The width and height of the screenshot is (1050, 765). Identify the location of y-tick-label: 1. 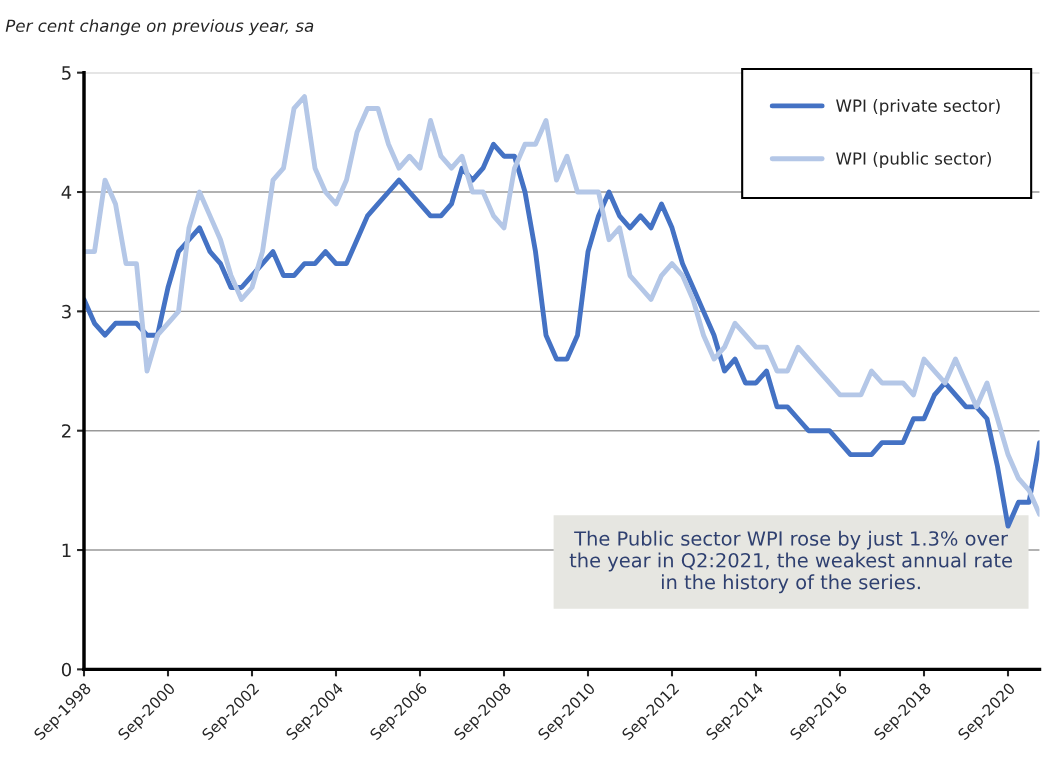
(66, 550).